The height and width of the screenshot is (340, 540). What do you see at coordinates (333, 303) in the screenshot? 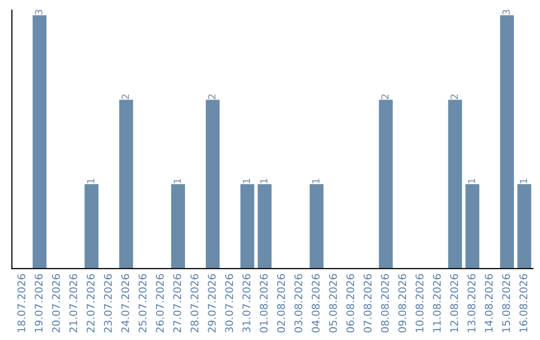
I see `x-tick-label: 05.08.2026` at bounding box center [333, 303].